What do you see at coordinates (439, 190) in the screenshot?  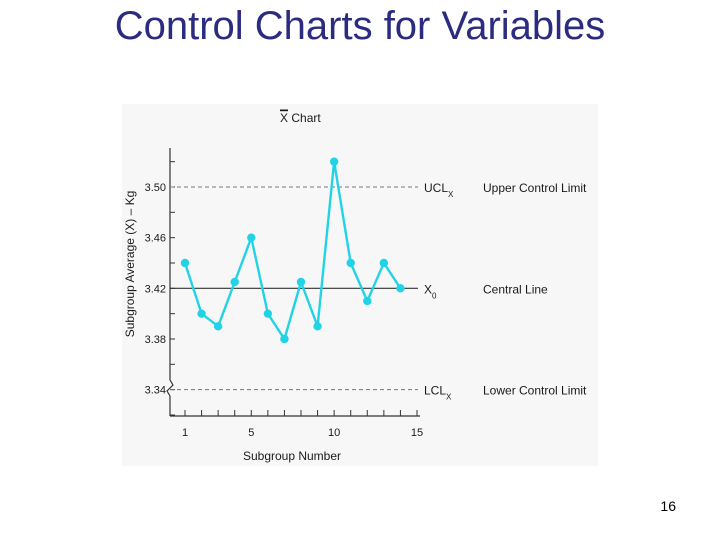 I see `reference-line-label: UCLX` at bounding box center [439, 190].